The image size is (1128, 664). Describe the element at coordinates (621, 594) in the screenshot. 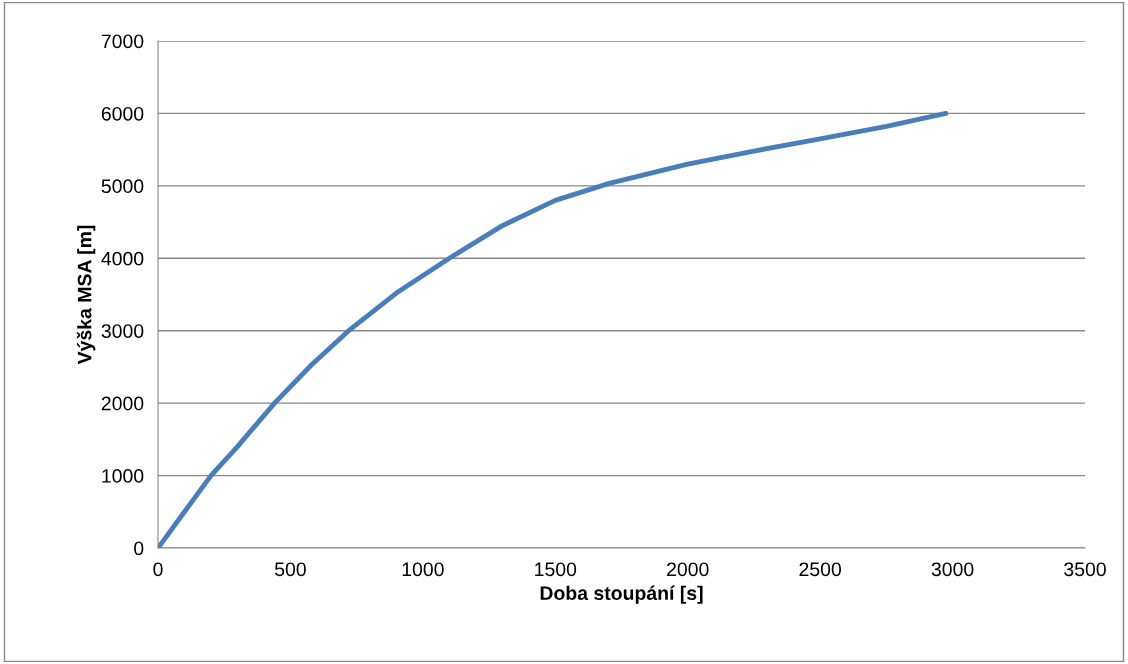

I see `x-axis-title: Doba stoupání [s]` at that location.